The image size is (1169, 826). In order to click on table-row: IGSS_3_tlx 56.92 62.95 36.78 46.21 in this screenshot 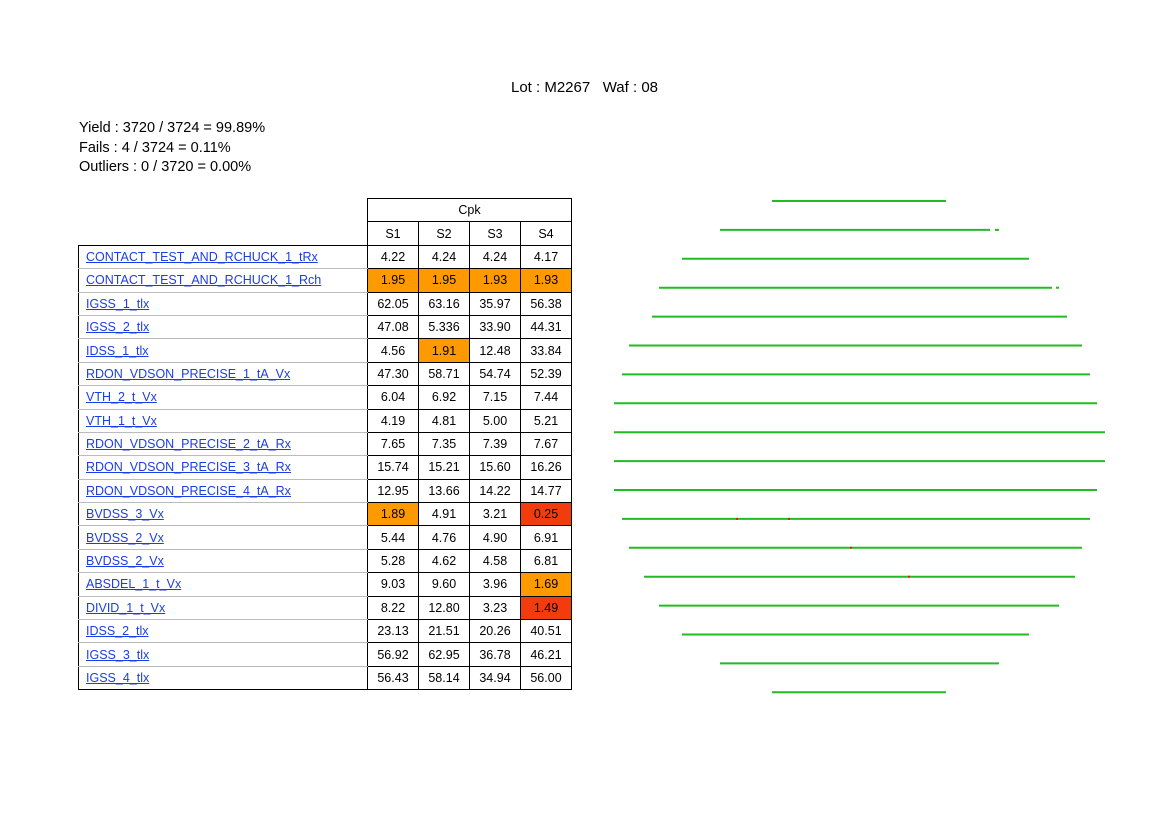, I will do `click(325, 654)`.